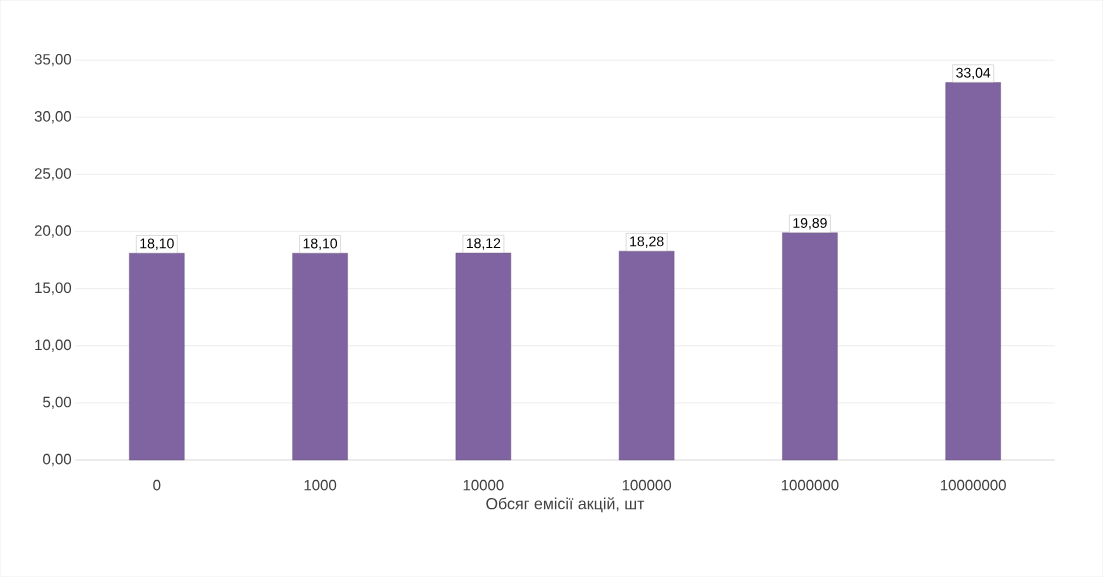 Image resolution: width=1103 pixels, height=577 pixels. I want to click on y-tick-label: 25,00, so click(53, 174).